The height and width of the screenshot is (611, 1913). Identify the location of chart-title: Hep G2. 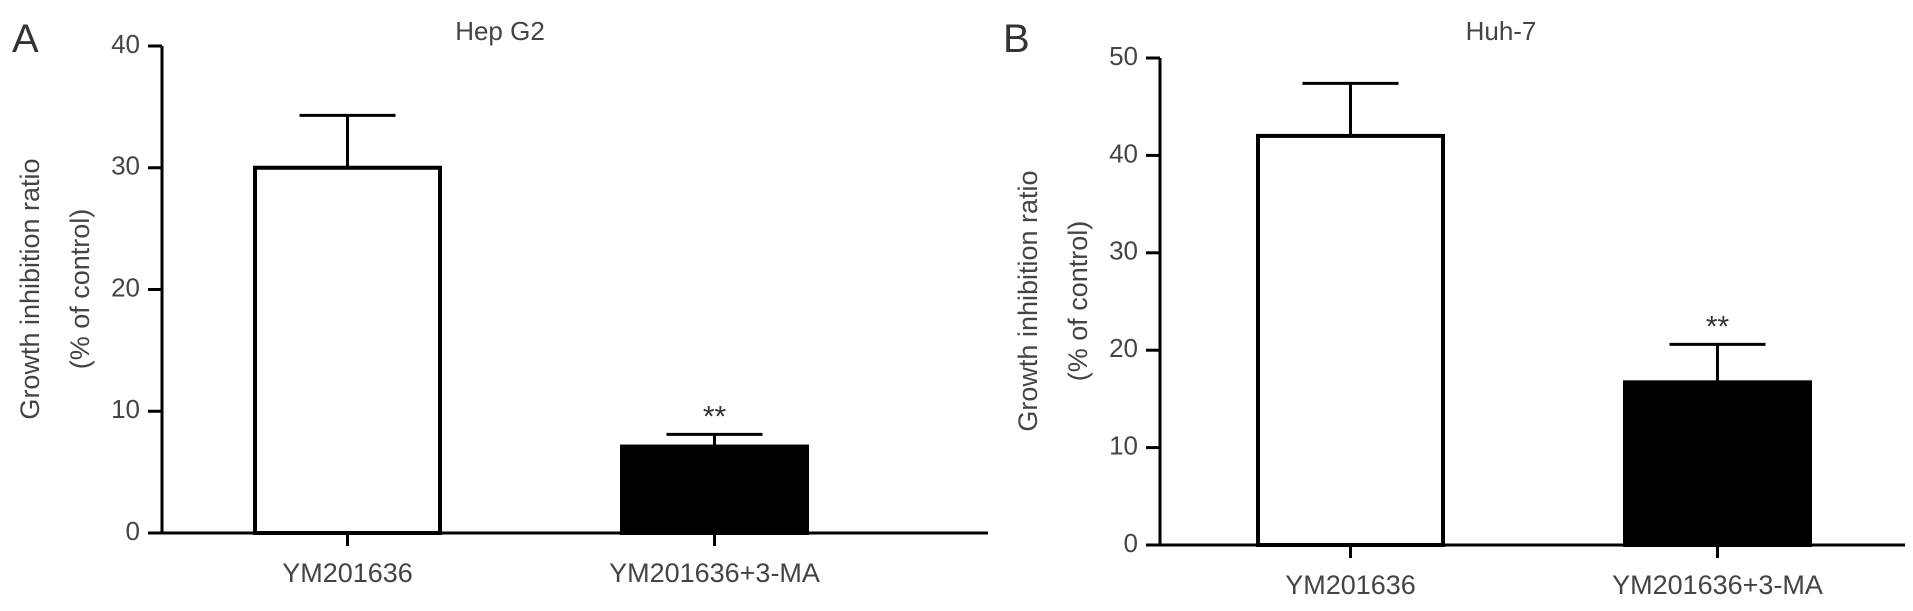
(500, 31).